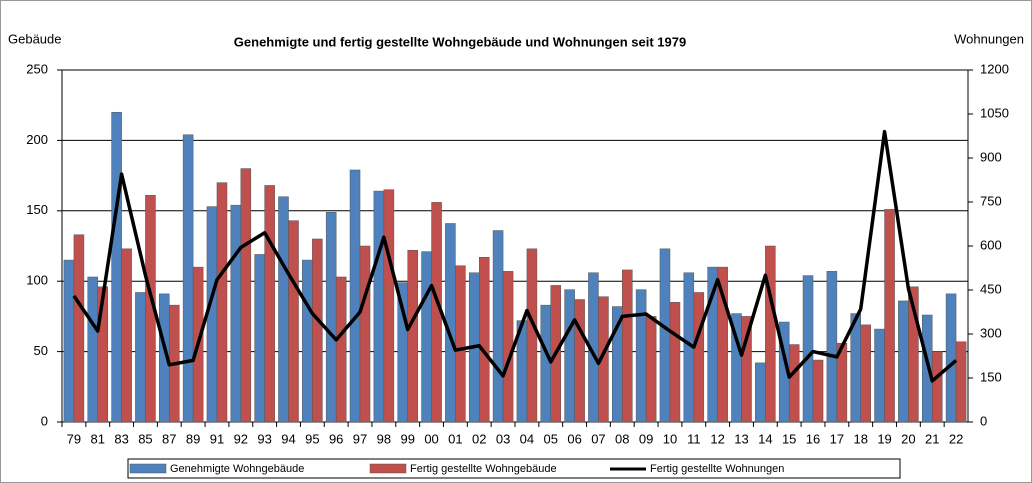  What do you see at coordinates (813, 438) in the screenshot?
I see `x-tick-label: 16` at bounding box center [813, 438].